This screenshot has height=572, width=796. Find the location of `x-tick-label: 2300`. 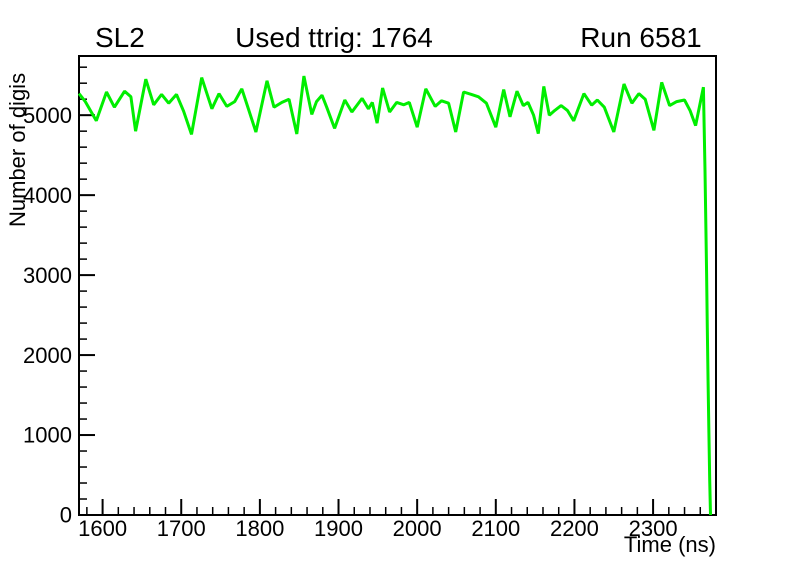

x-tick-label: 2300 is located at coordinates (653, 528).